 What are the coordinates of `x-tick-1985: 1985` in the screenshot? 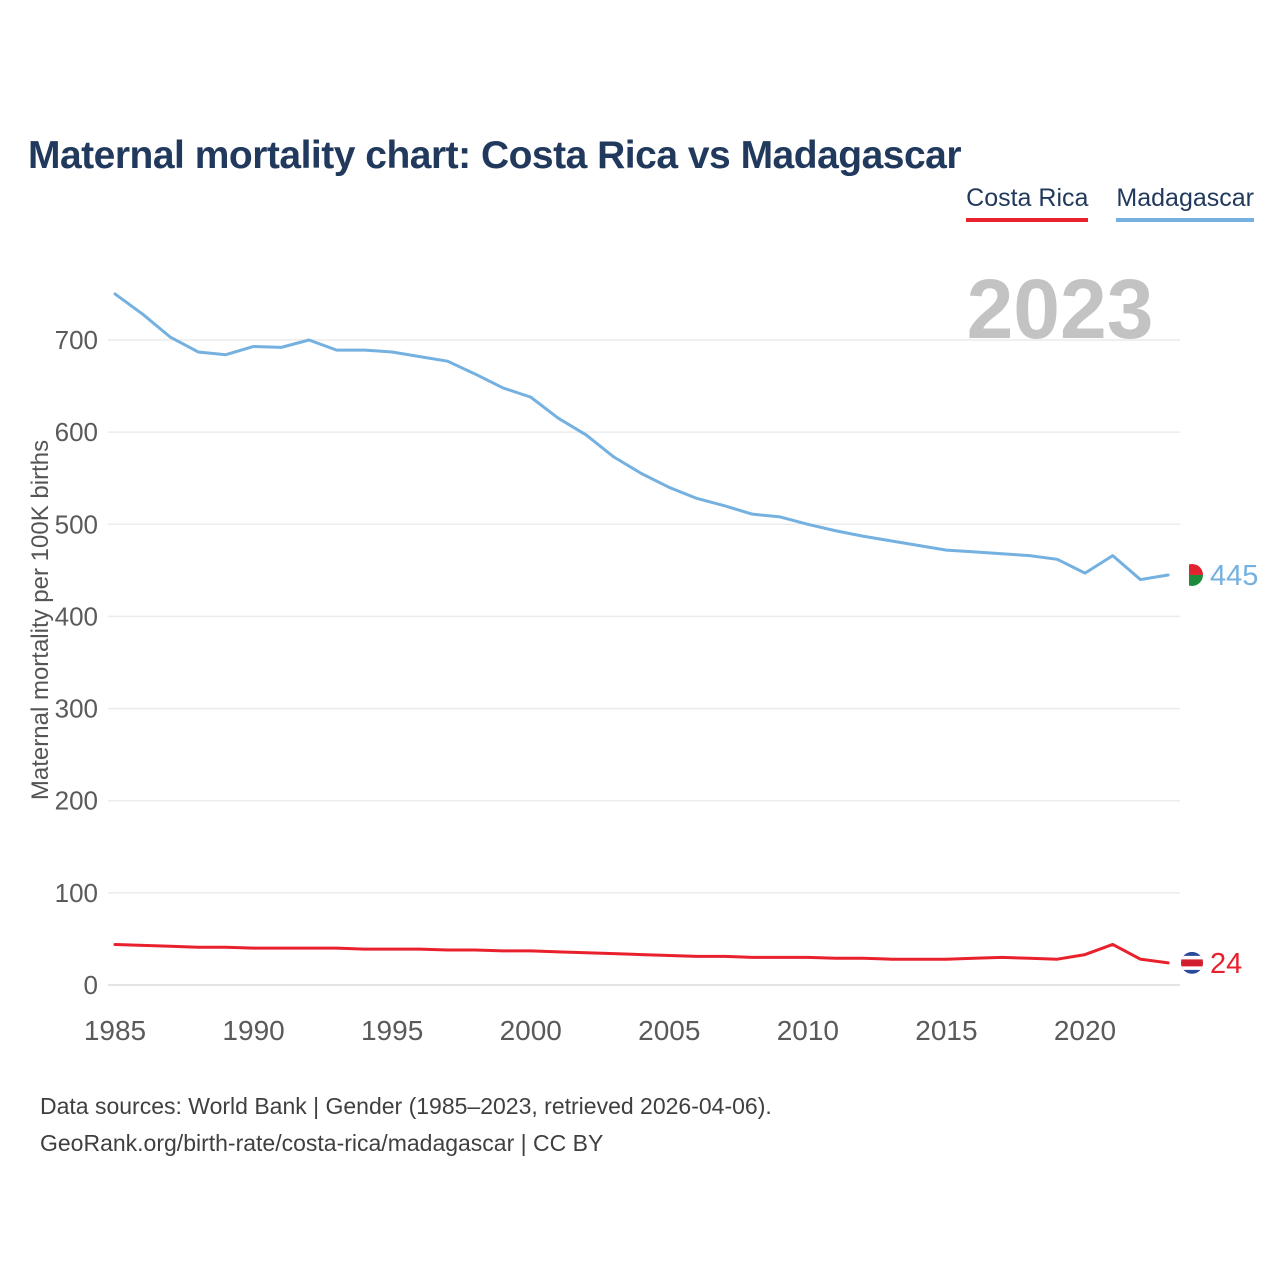 It's located at (115, 1030).